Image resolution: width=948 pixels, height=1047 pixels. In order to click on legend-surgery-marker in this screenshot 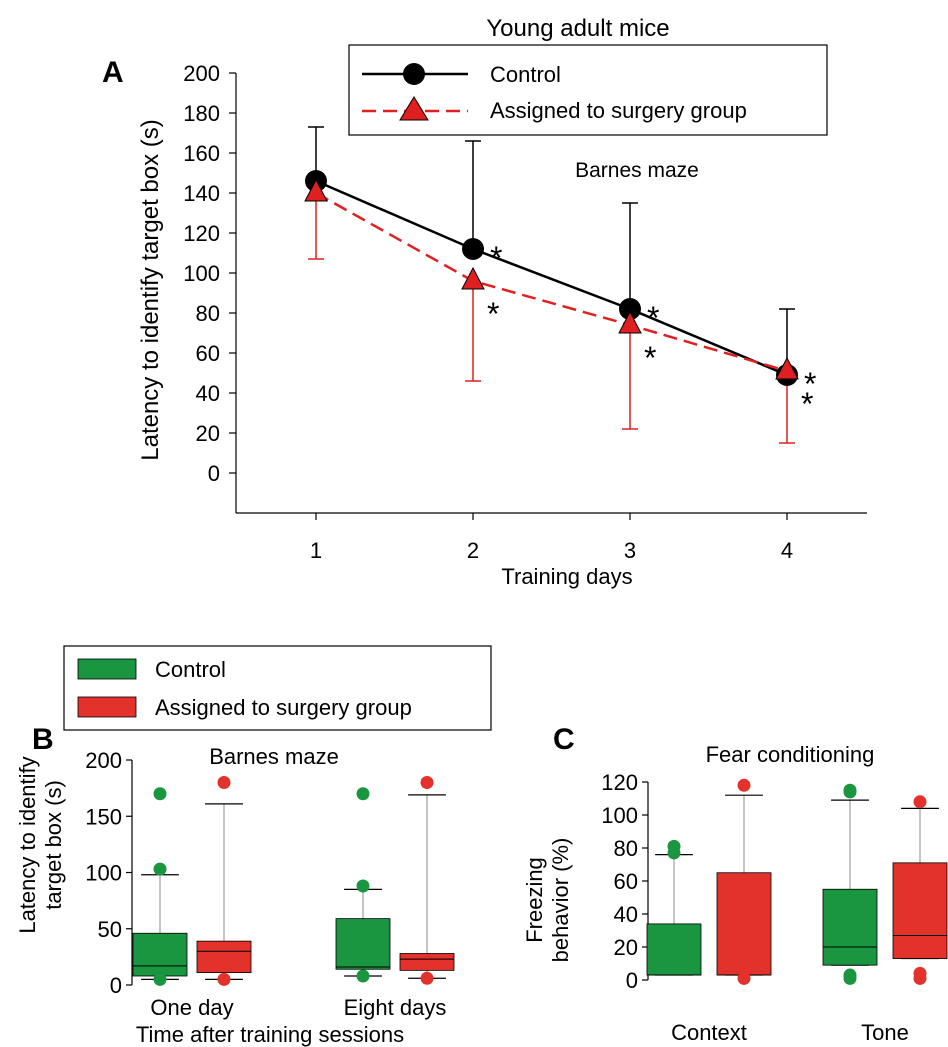, I will do `click(414, 108)`.